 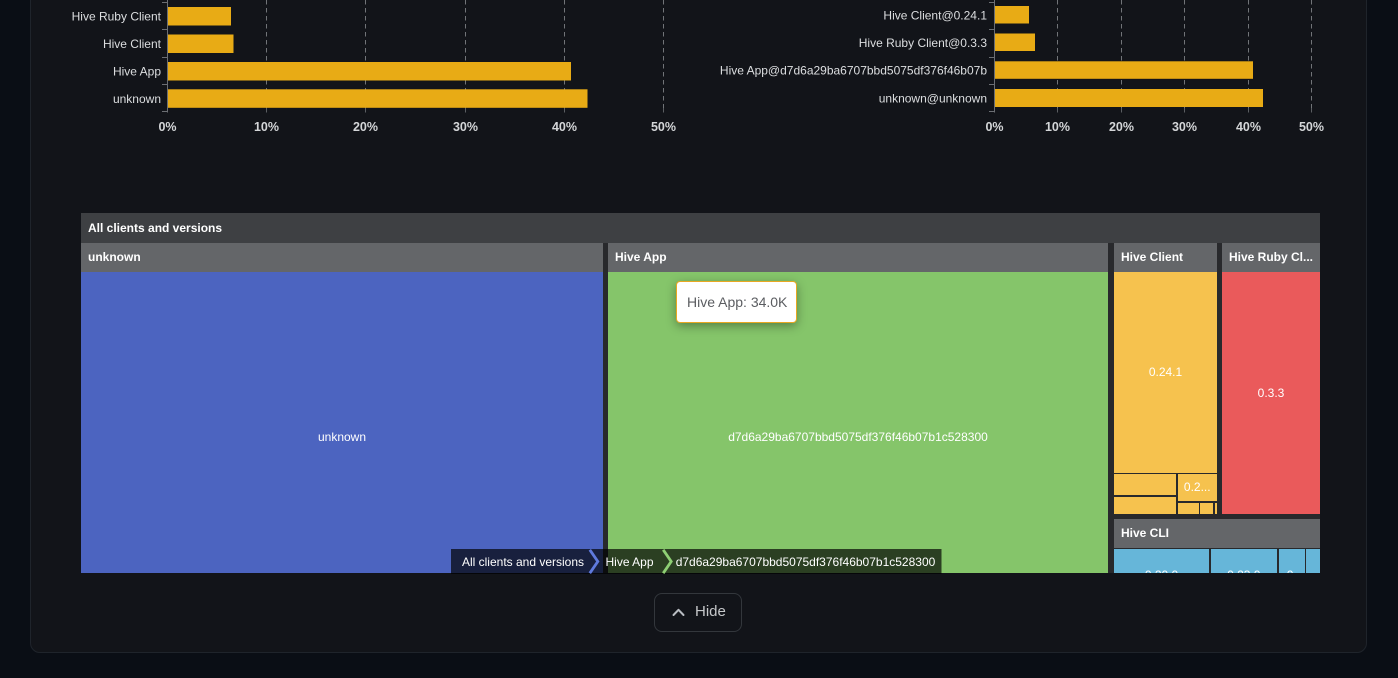 I want to click on svg-text: All clients and versions, so click(x=523, y=562).